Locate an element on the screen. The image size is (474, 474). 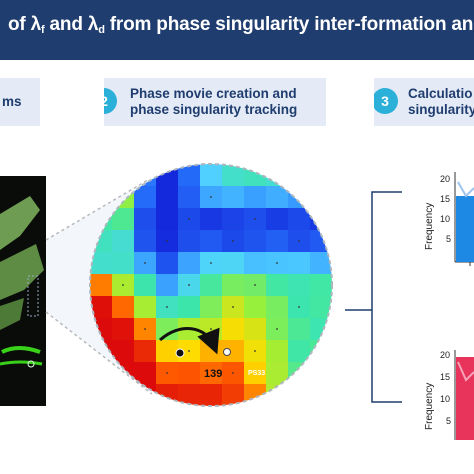
lambda-f-symbol: λ is located at coordinates (36, 24).